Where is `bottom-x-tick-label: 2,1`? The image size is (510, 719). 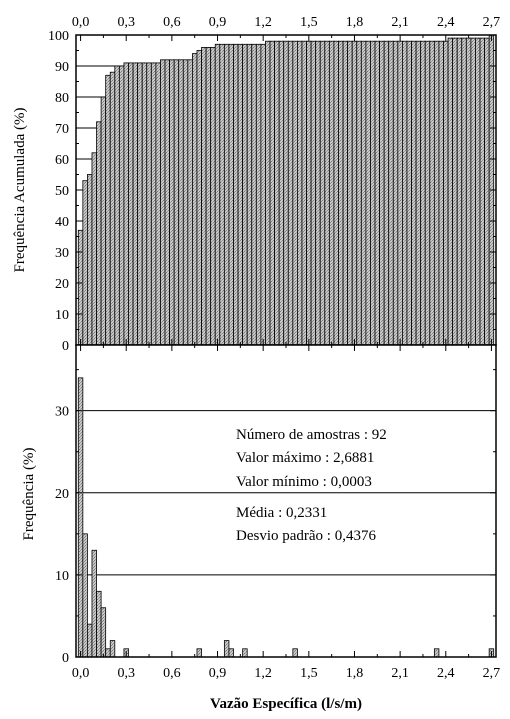 bottom-x-tick-label: 2,1 is located at coordinates (400, 673).